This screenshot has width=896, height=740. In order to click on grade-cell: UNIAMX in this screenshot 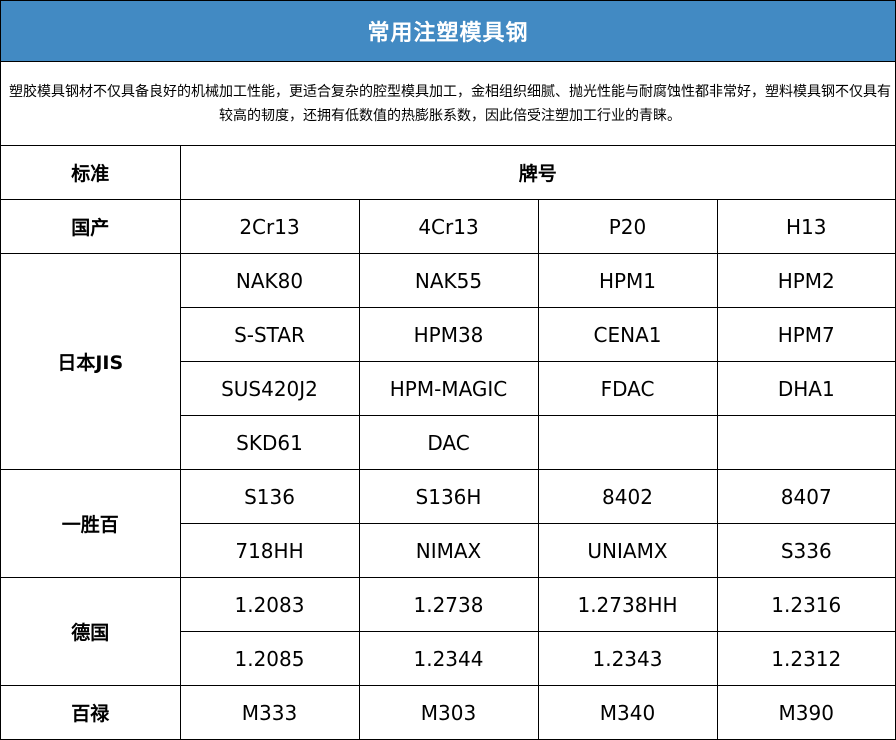, I will do `click(627, 550)`.